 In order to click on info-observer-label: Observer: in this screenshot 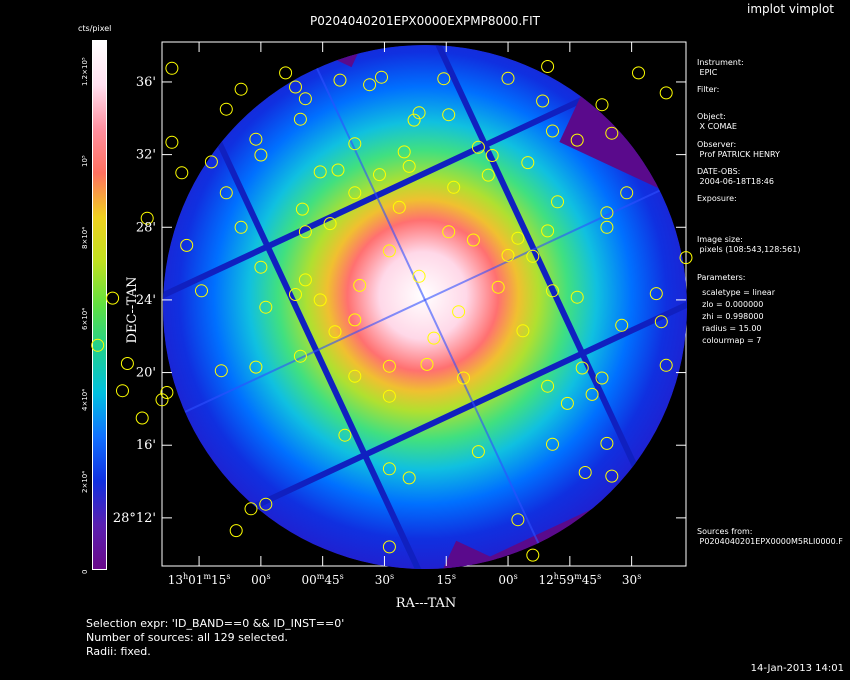, I will do `click(717, 144)`.